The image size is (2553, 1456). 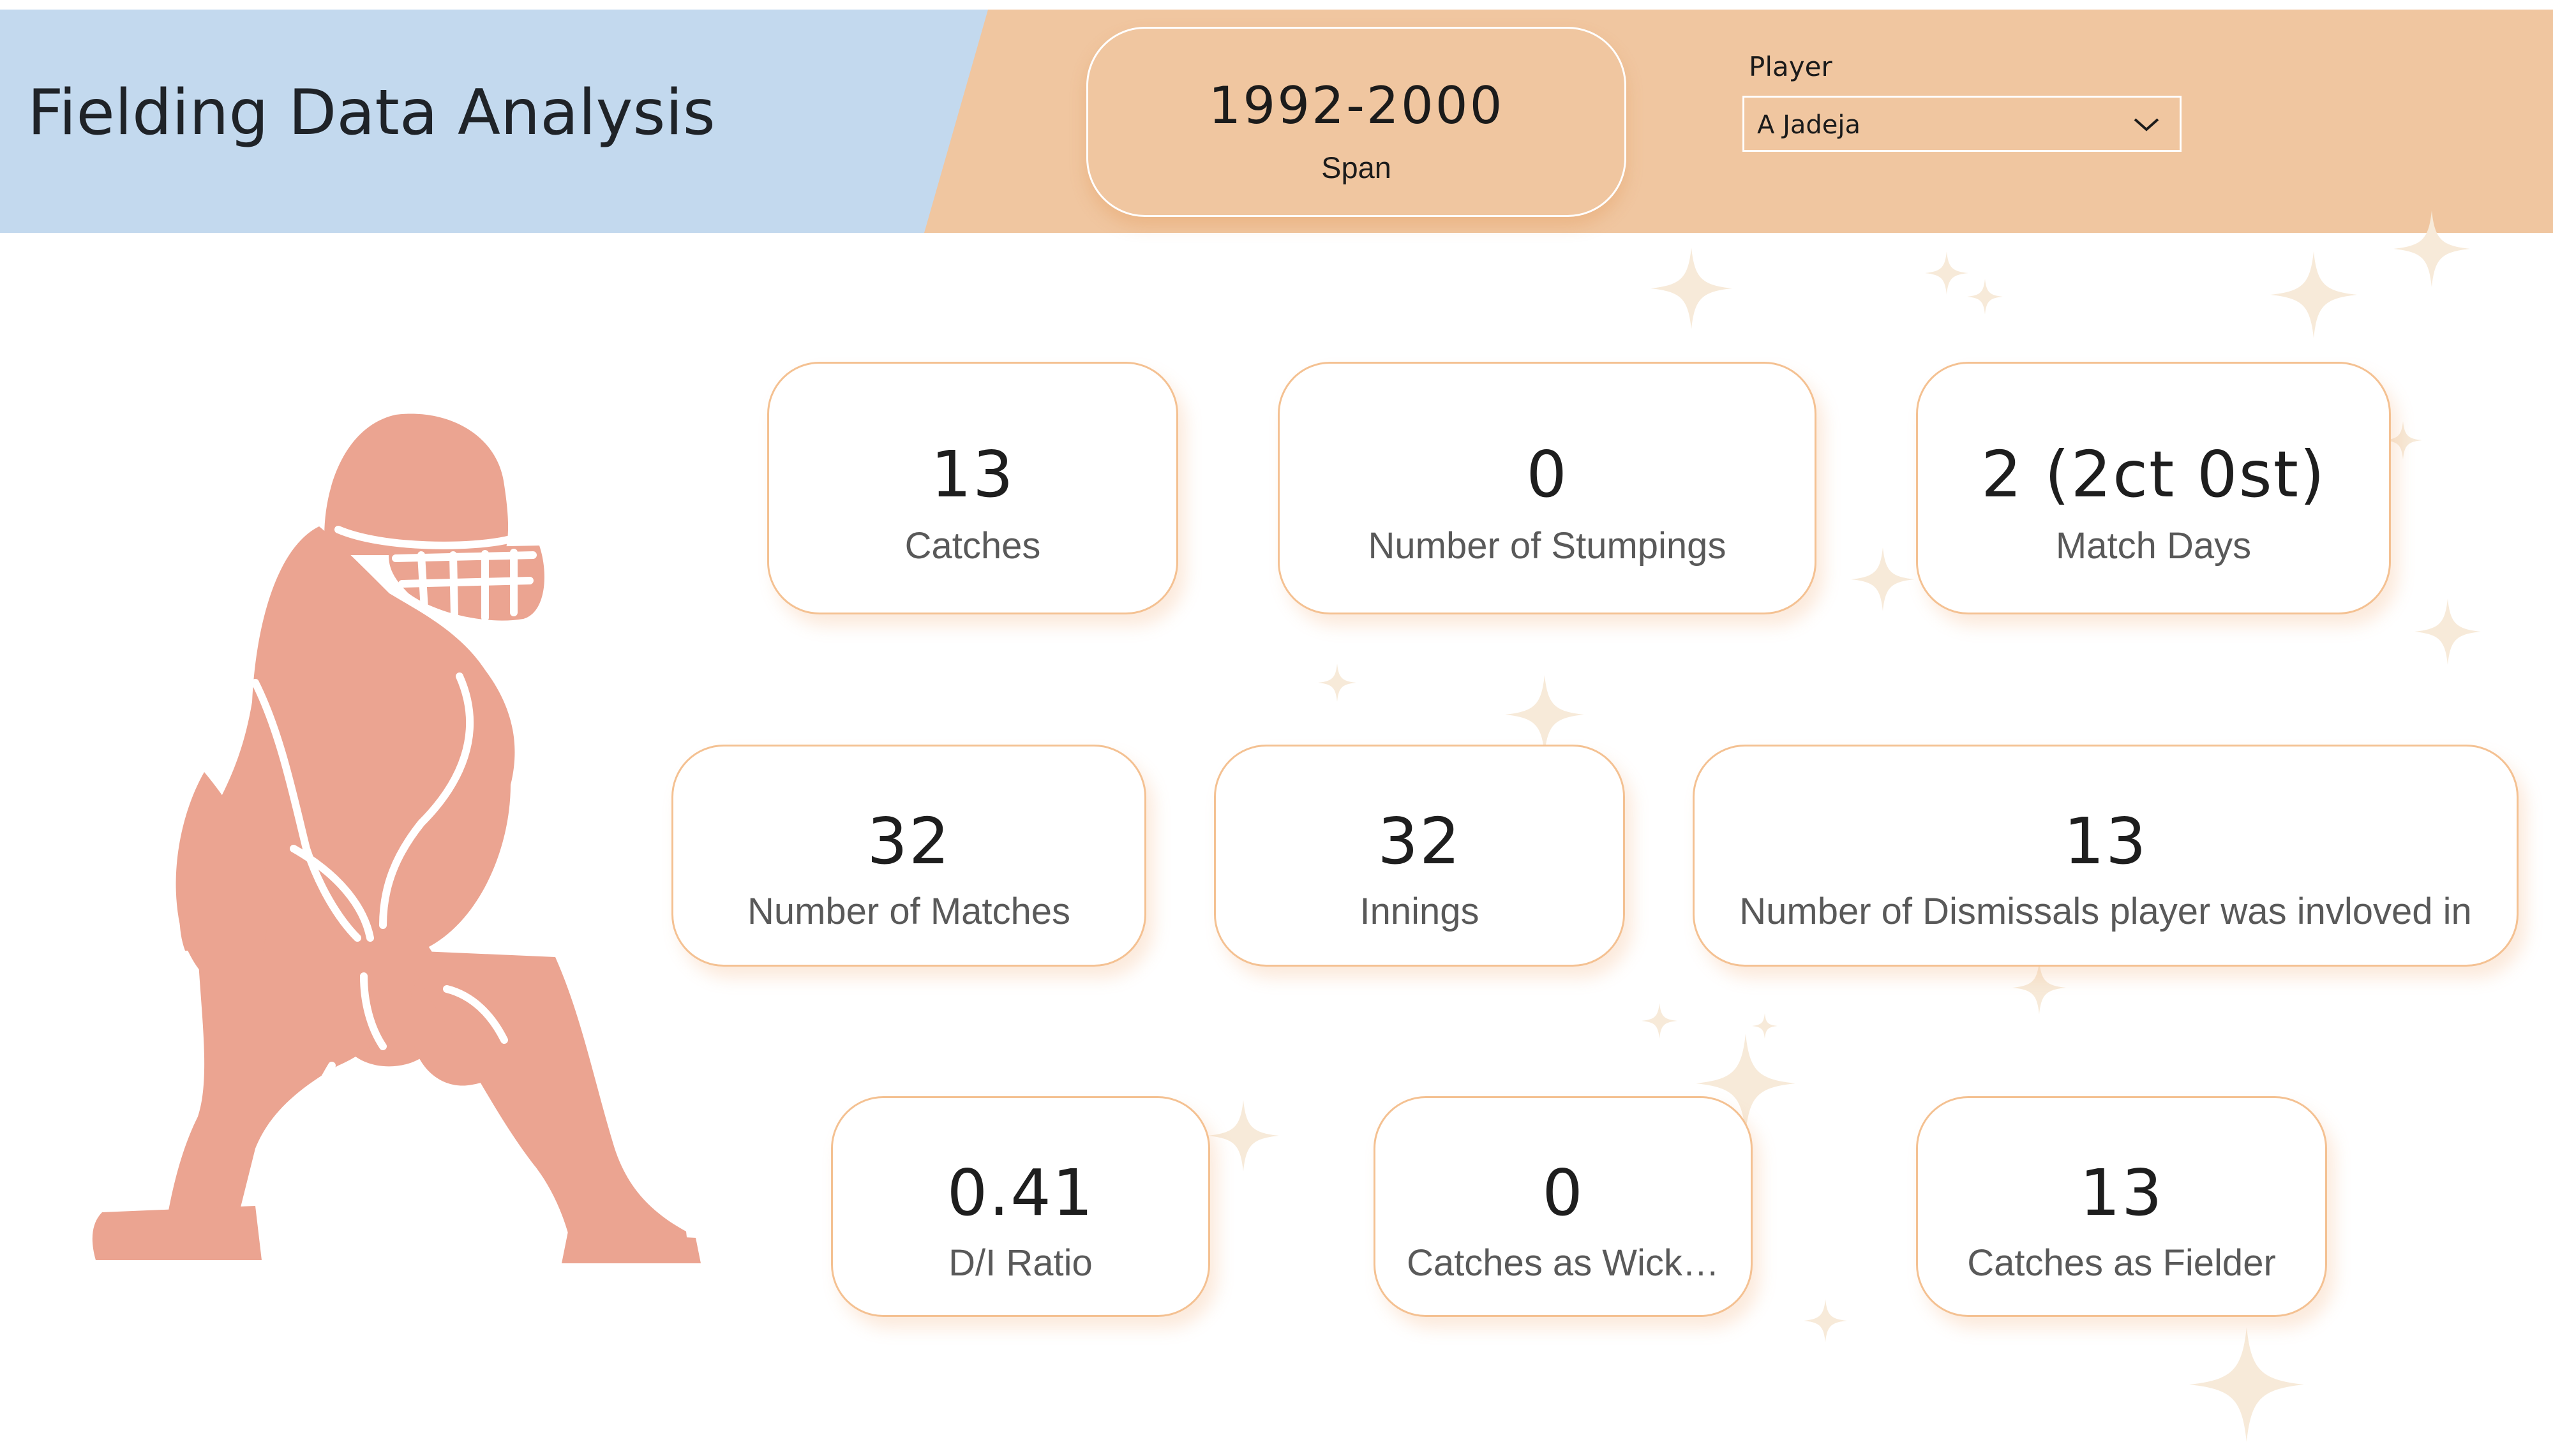 What do you see at coordinates (371, 113) in the screenshot?
I see `page-title: Fielding Data Analysis` at bounding box center [371, 113].